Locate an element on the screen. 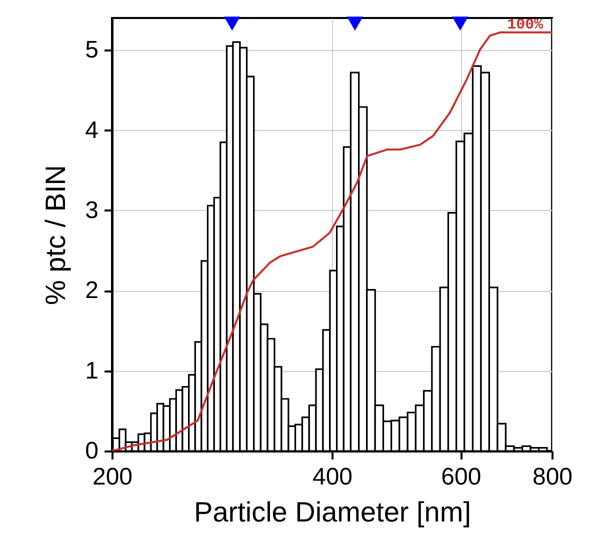  x-axis-title: Particle Diameter [nm] is located at coordinates (332, 512).